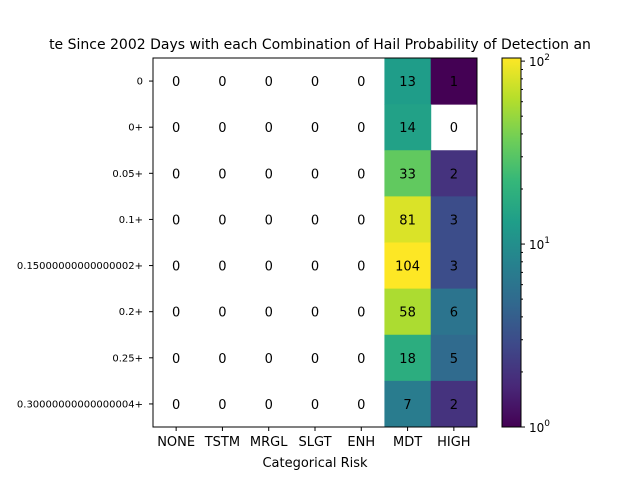 The width and height of the screenshot is (640, 480). What do you see at coordinates (314, 442) in the screenshot?
I see `x-tick-label: SLGT` at bounding box center [314, 442].